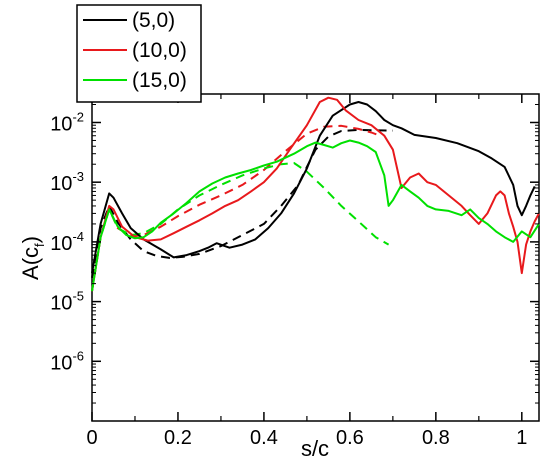 The image size is (550, 464). Describe the element at coordinates (521, 438) in the screenshot. I see `x-tick-label: 1` at that location.